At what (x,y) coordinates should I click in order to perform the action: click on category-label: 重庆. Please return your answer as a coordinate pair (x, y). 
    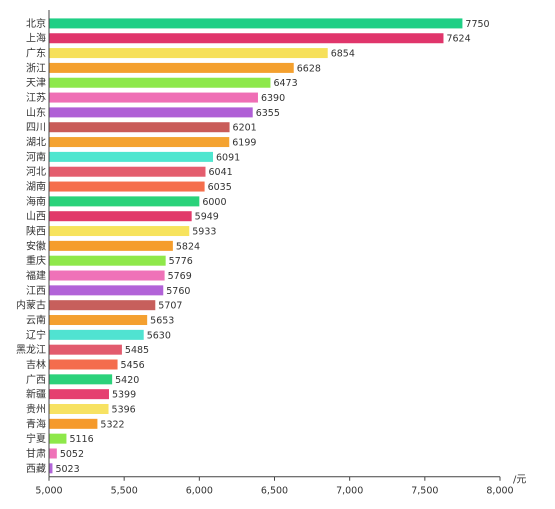
    Looking at the image, I should click on (36, 260).